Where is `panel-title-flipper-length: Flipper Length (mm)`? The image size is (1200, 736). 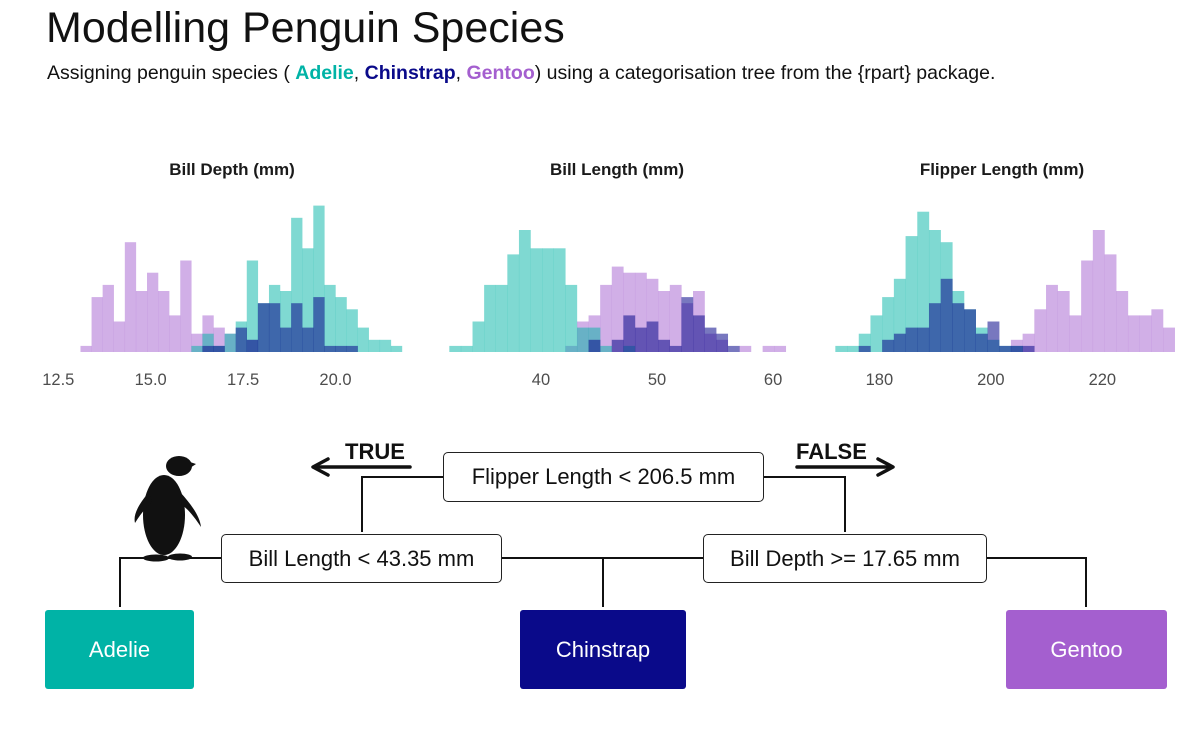 panel-title-flipper-length: Flipper Length (mm) is located at coordinates (1002, 169).